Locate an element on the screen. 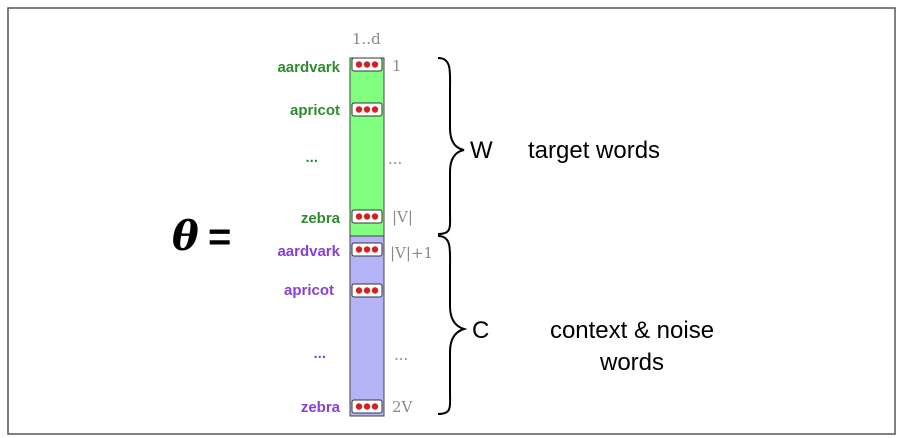  target-block is located at coordinates (367, 147).